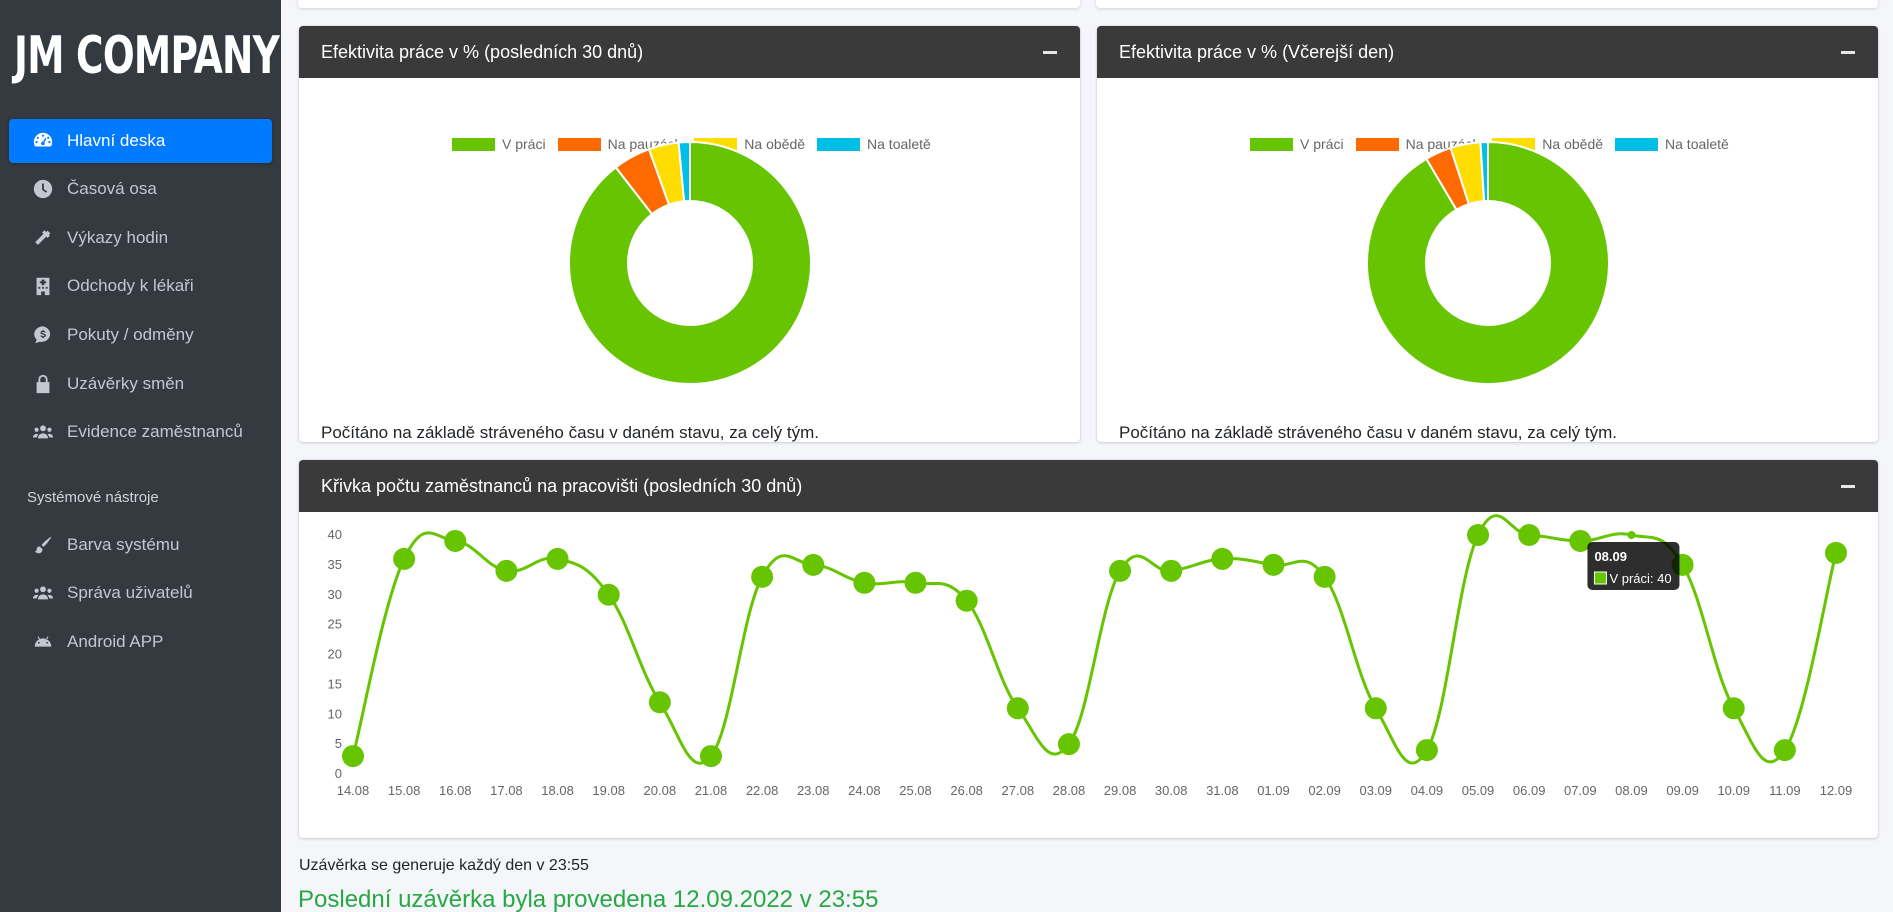 This screenshot has width=1893, height=912. Describe the element at coordinates (1600, 578) in the screenshot. I see `tooltip-swatch` at that location.